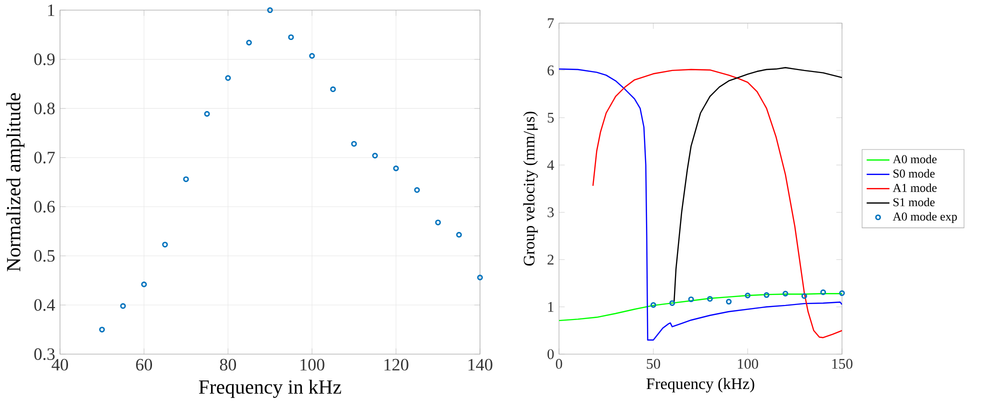  What do you see at coordinates (44, 354) in the screenshot?
I see `y-tick-label: 0.3` at bounding box center [44, 354].